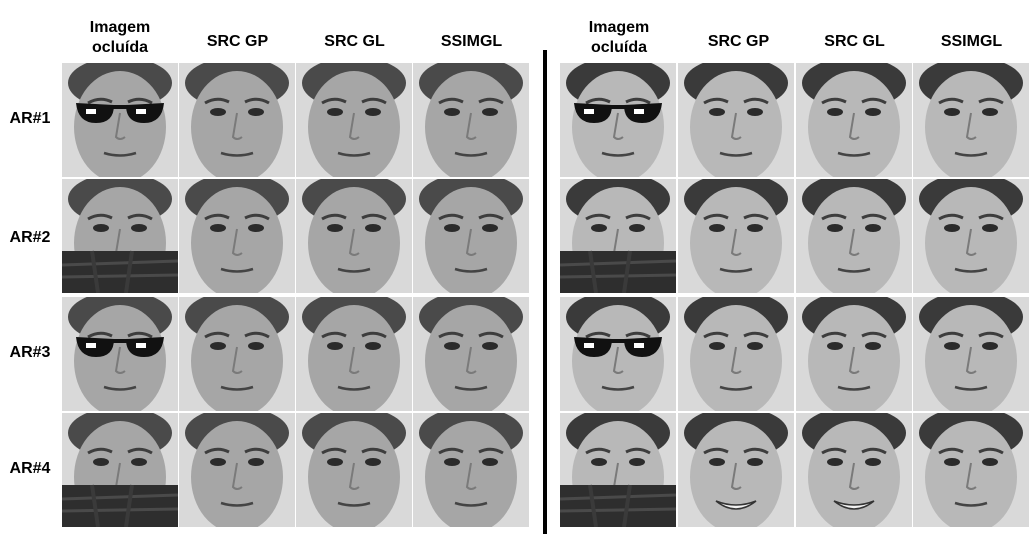  I want to click on row-label-ar4: AR#4, so click(30, 468).